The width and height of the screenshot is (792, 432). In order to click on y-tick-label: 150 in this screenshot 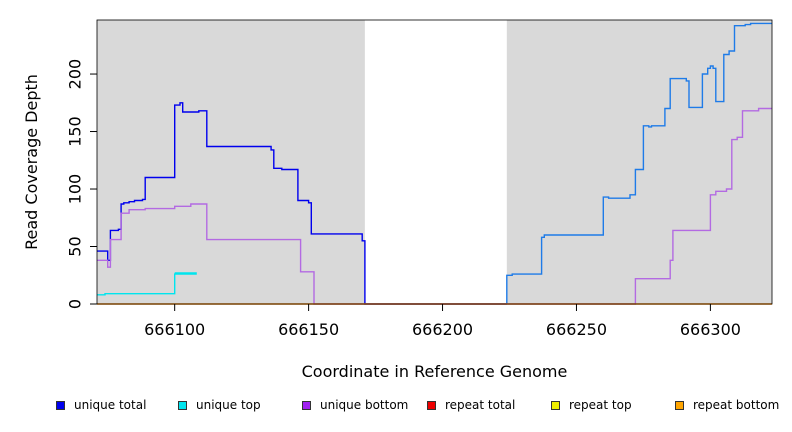, I will do `click(75, 131)`.